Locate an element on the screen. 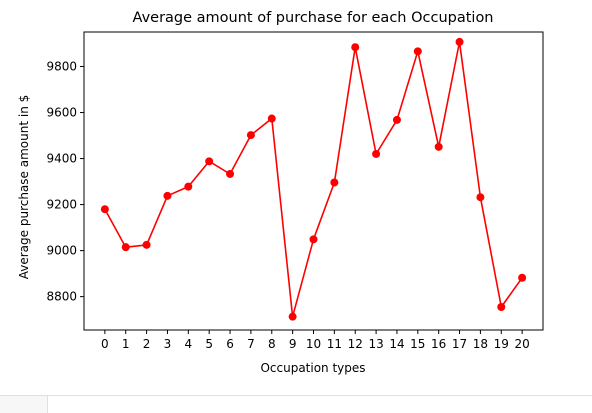 This screenshot has height=413, width=592. x-tick-label: 7 is located at coordinates (251, 344).